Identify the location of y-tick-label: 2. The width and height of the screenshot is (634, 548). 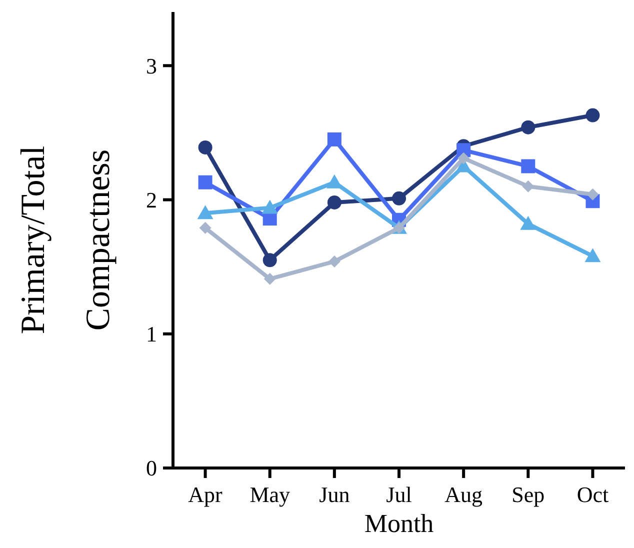
(151, 199).